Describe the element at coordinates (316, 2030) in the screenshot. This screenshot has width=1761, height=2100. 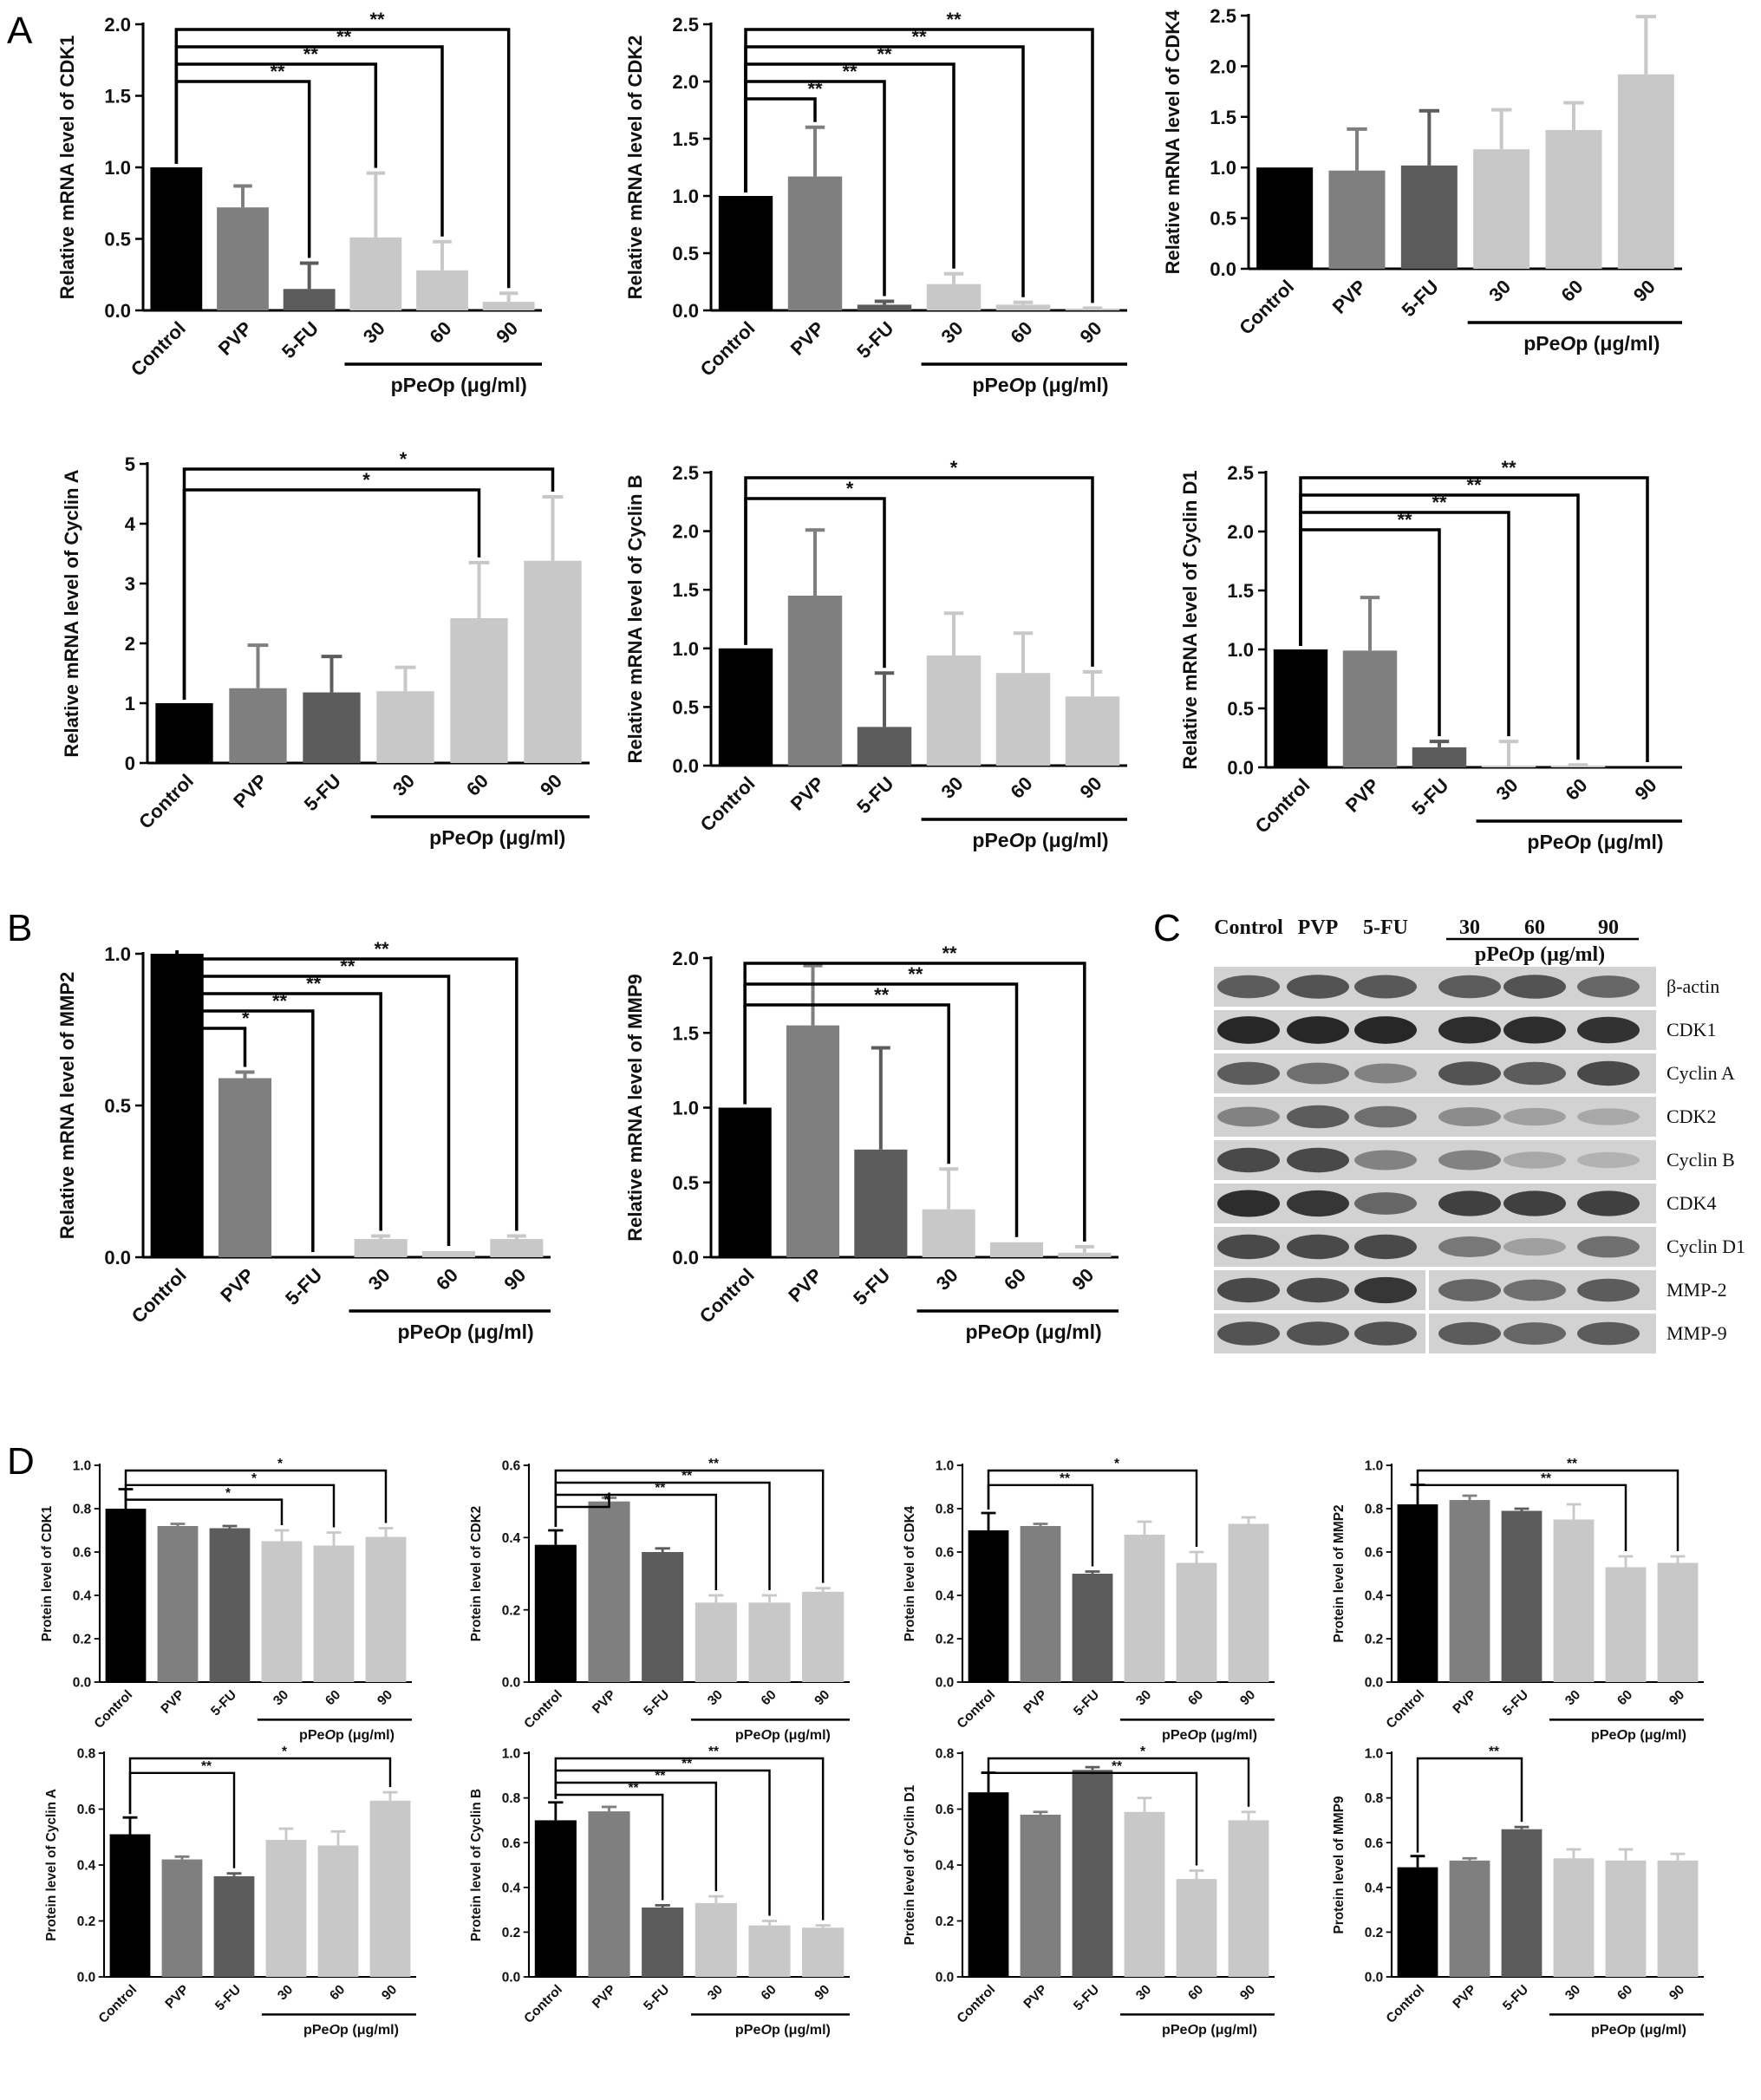
I see `group-label-prefix: pPe` at that location.